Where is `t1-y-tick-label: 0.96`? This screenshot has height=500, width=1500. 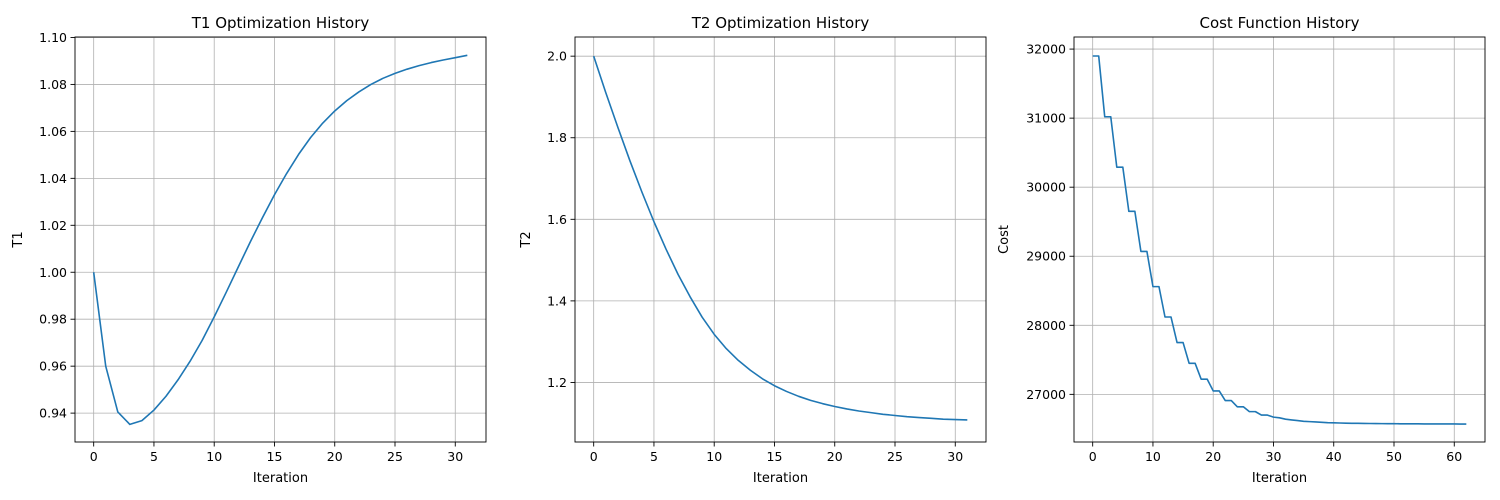 t1-y-tick-label: 0.96 is located at coordinates (53, 366).